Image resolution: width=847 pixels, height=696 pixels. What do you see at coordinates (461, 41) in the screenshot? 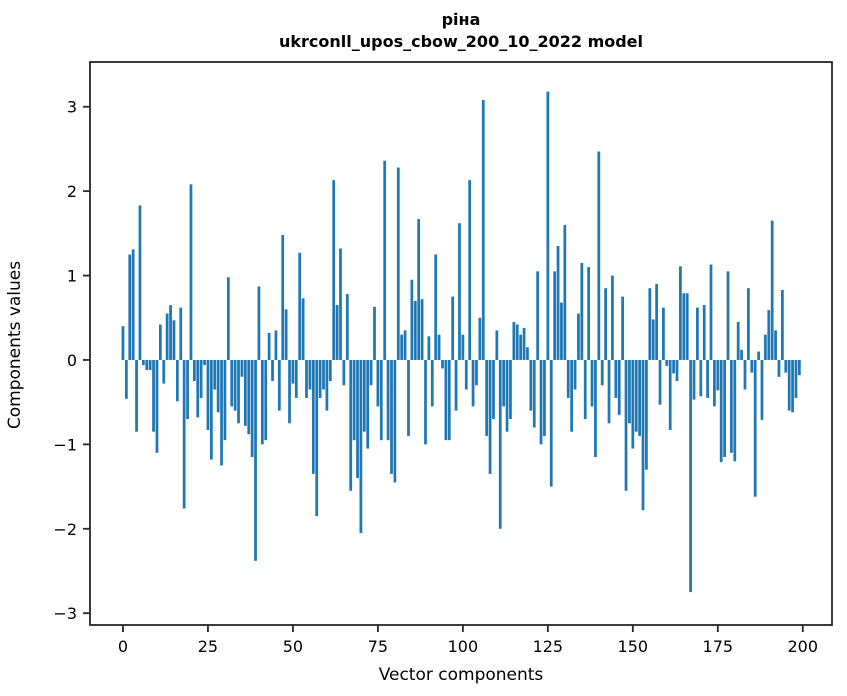
I see `chart-subtitle: ukrconll_upos_cbow_200_10_2022 model` at bounding box center [461, 41].